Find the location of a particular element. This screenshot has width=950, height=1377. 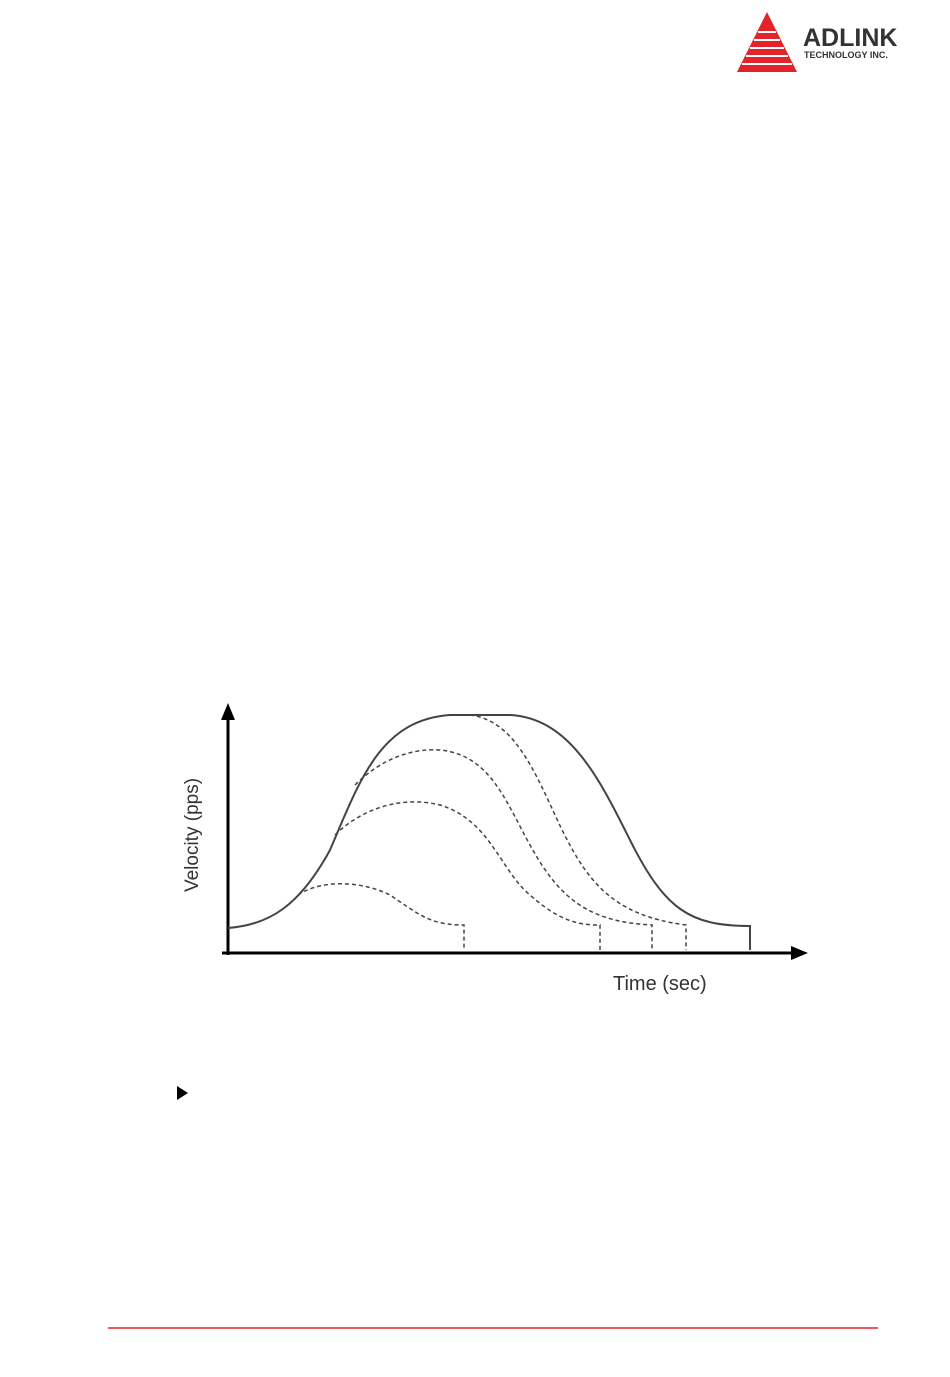

dashed-profiles is located at coordinates (492, 832).